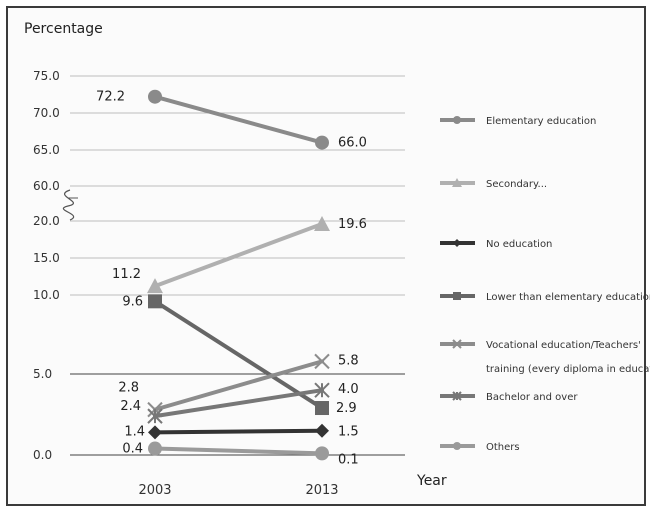  Describe the element at coordinates (110, 97) in the screenshot. I see `data-label: 72.2` at that location.